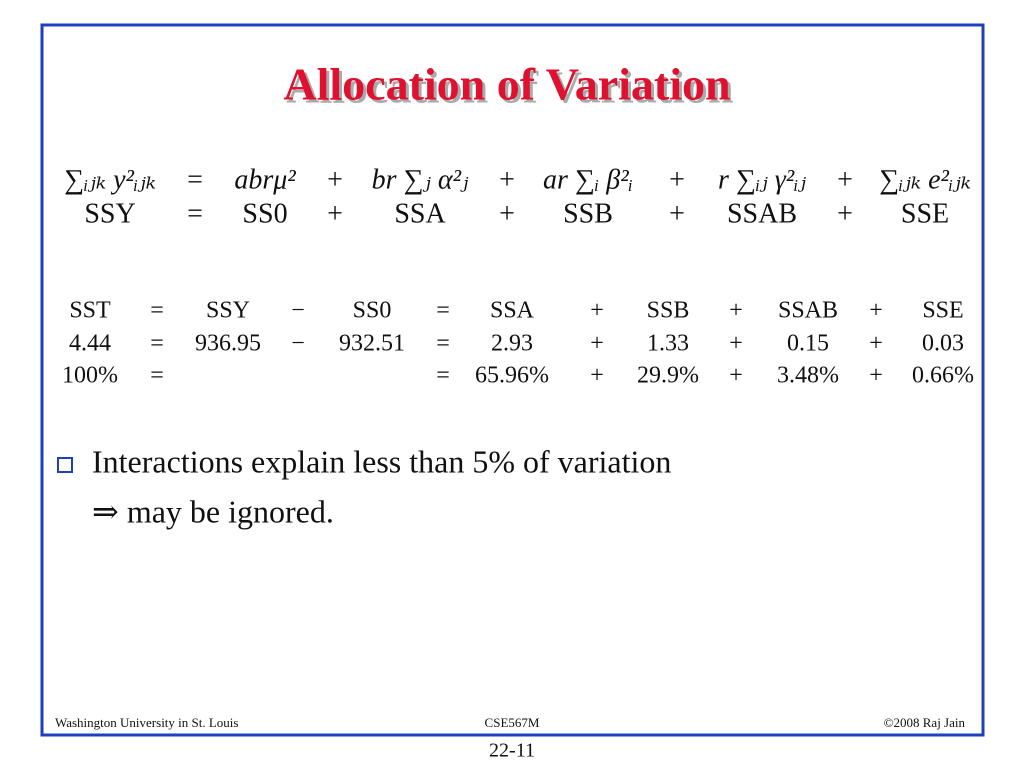 The image size is (1024, 768). Describe the element at coordinates (372, 344) in the screenshot. I see `table-cell: 932.51` at that location.